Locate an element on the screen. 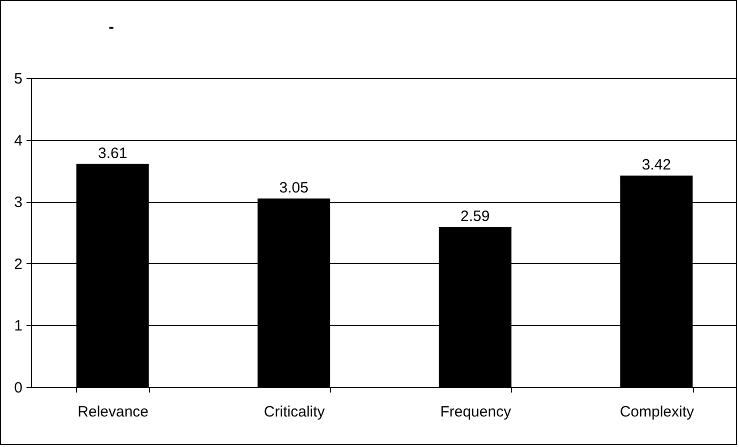 This screenshot has height=447, width=739. x-tick-label: Relevance is located at coordinates (113, 412).